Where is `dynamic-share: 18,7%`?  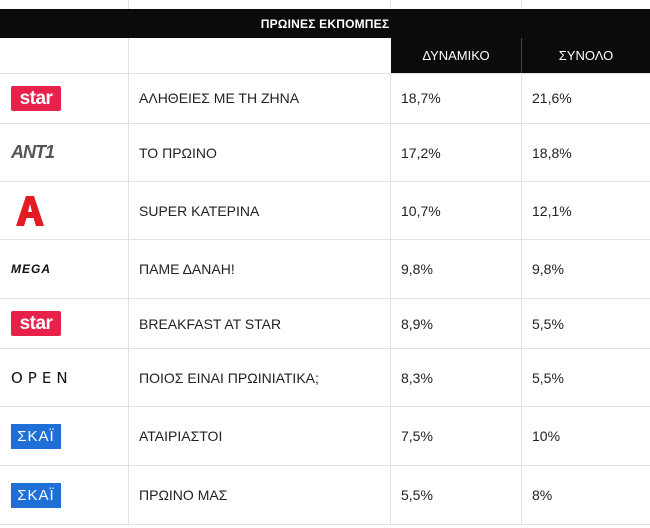
dynamic-share: 18,7% is located at coordinates (456, 98).